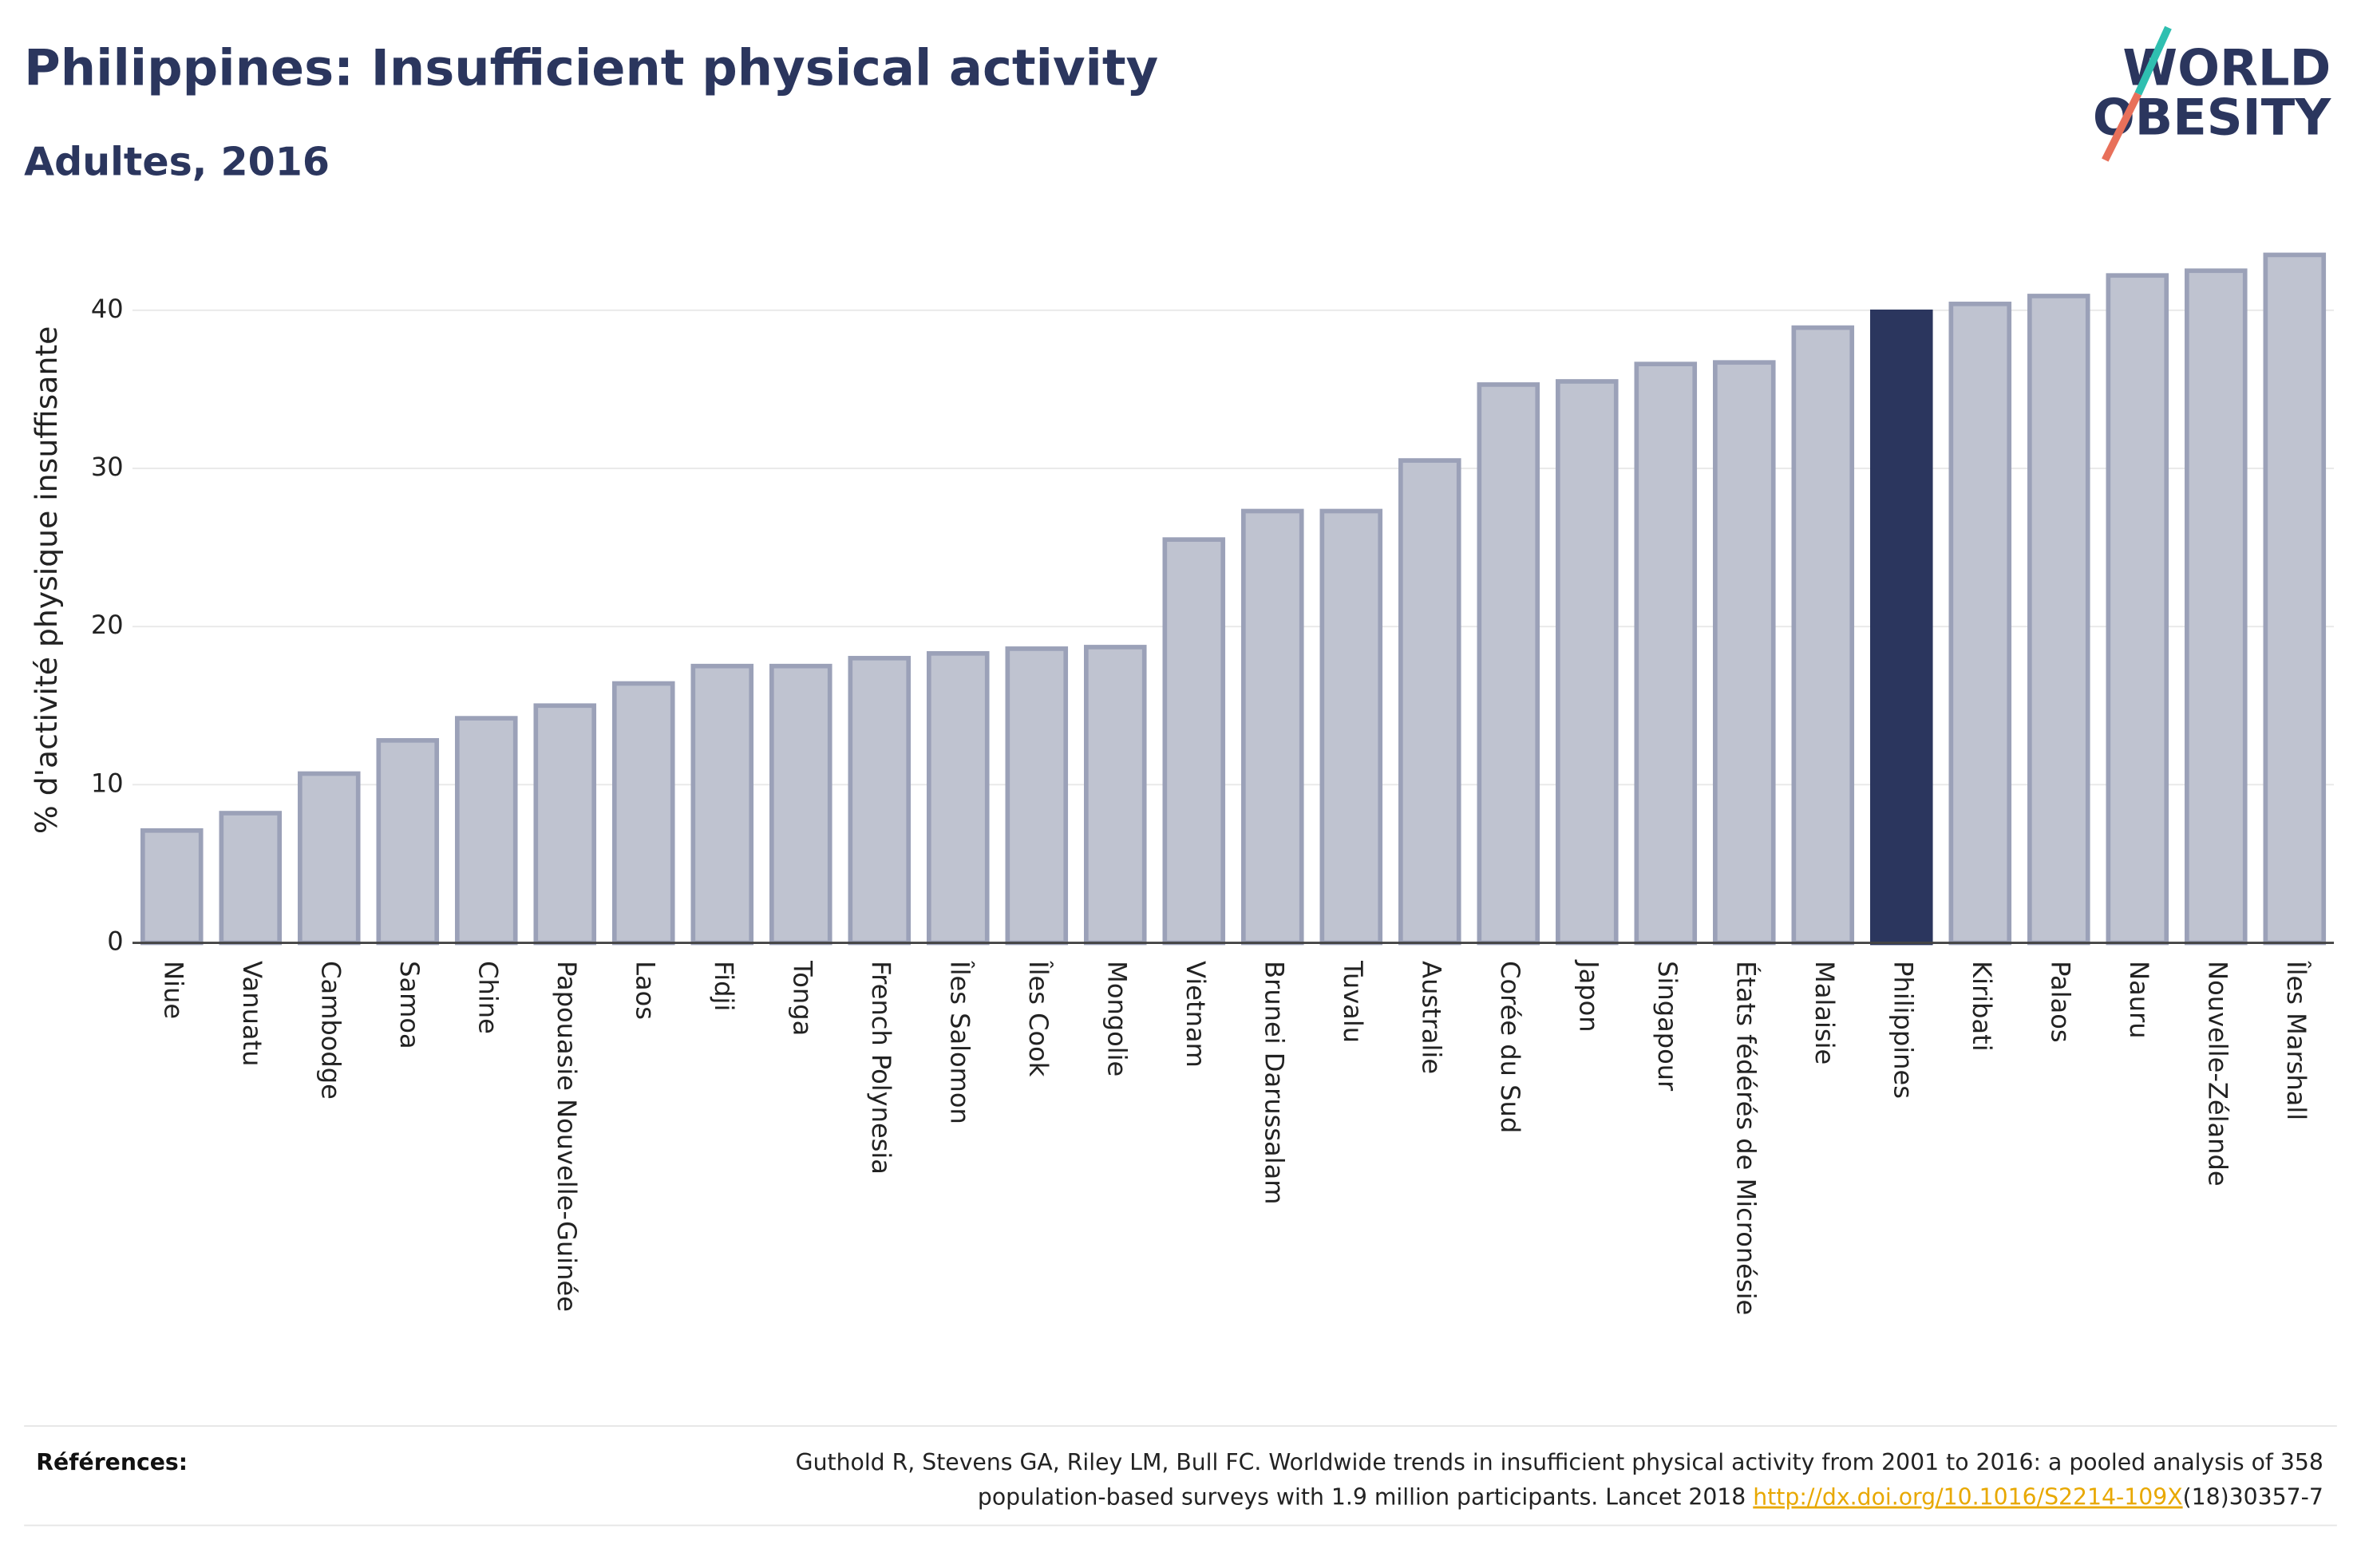 The width and height of the screenshot is (2361, 1568). Describe the element at coordinates (2060, 1001) in the screenshot. I see `x-tick-label: Palaos` at that location.